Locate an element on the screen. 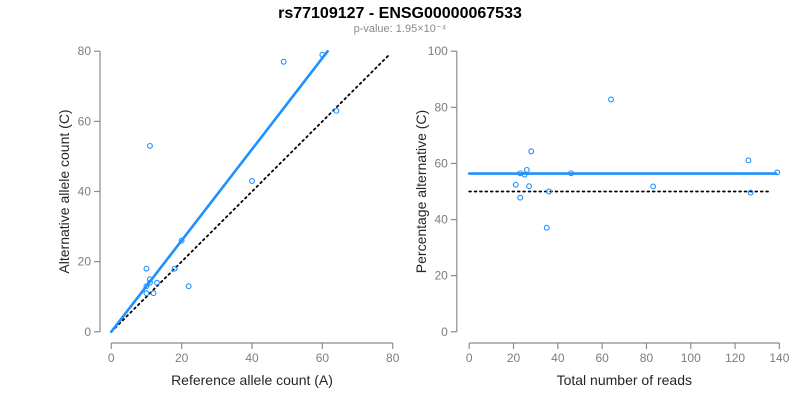 Image resolution: width=800 pixels, height=400 pixels. x-axis-label: Reference allele count (A) is located at coordinates (252, 380).